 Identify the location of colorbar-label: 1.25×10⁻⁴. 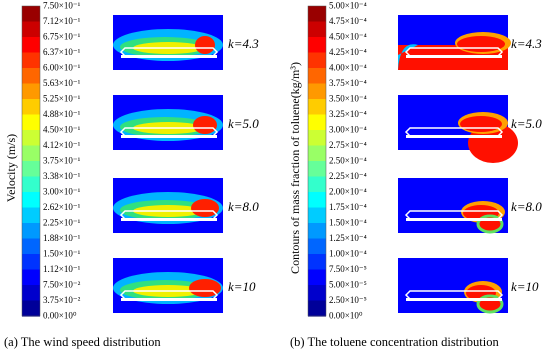
(348, 238).